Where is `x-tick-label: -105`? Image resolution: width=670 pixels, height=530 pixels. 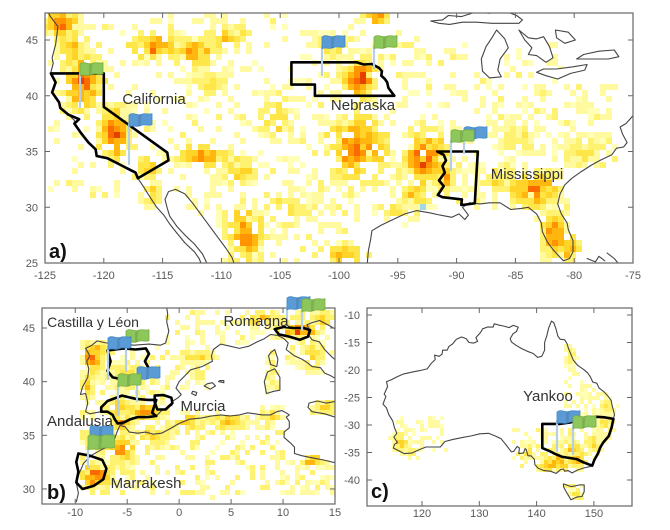
x-tick-label: -105 is located at coordinates (280, 276).